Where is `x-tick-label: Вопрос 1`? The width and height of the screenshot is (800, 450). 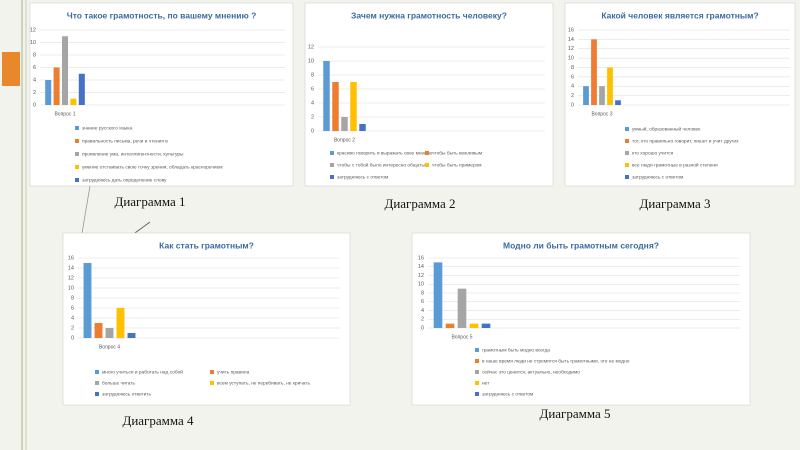 x-tick-label: Вопрос 1 is located at coordinates (64, 114).